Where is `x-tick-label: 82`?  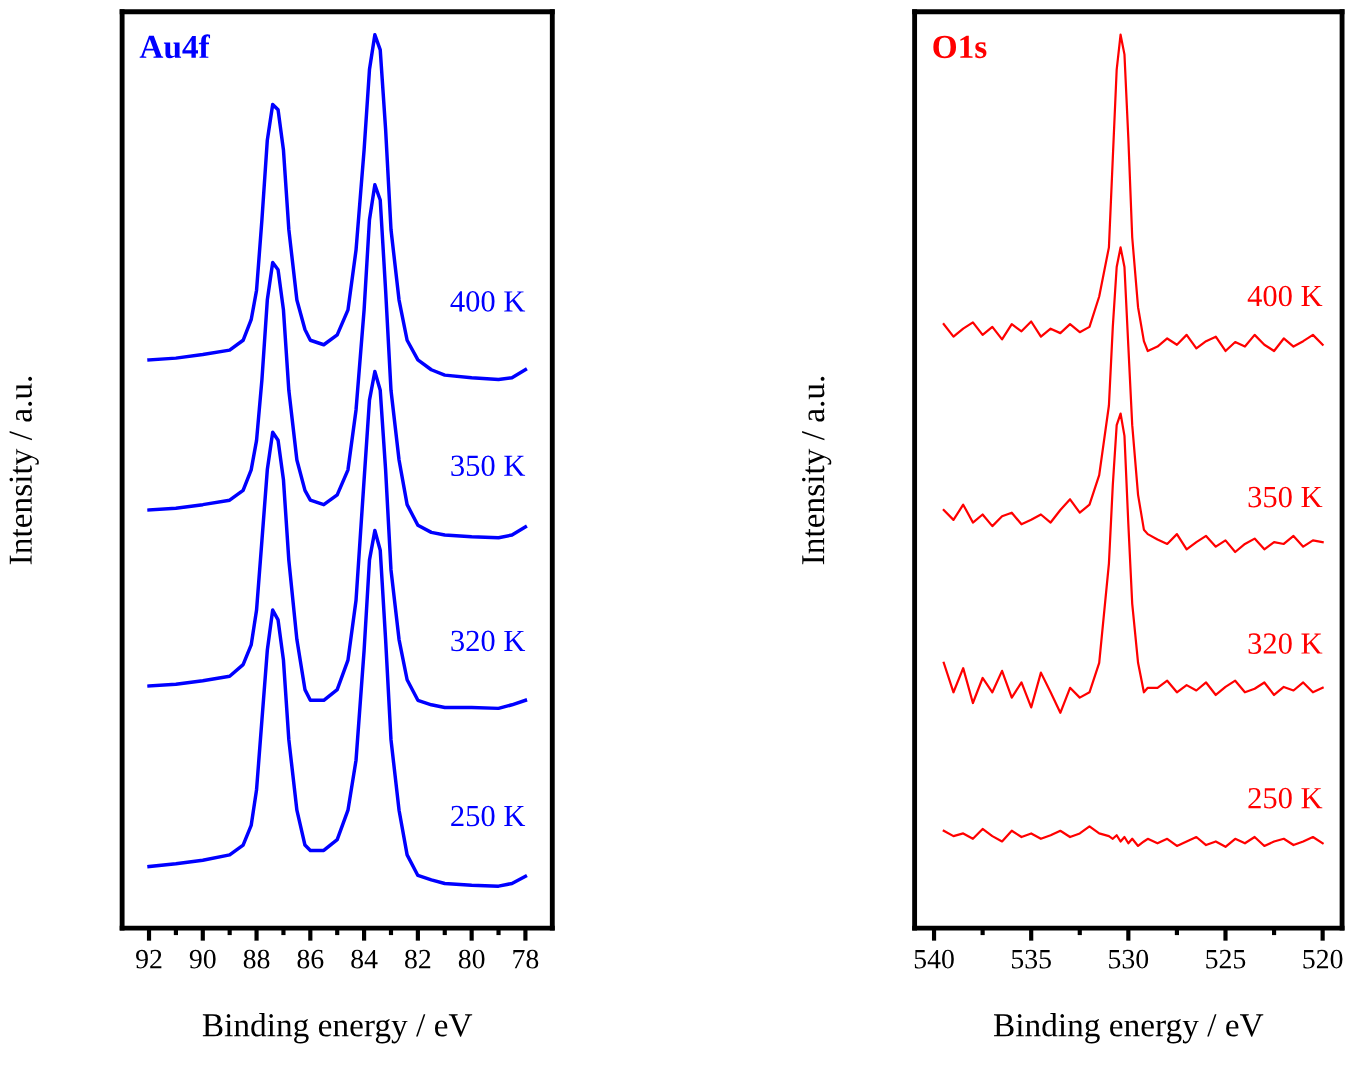 x-tick-label: 82 is located at coordinates (418, 959).